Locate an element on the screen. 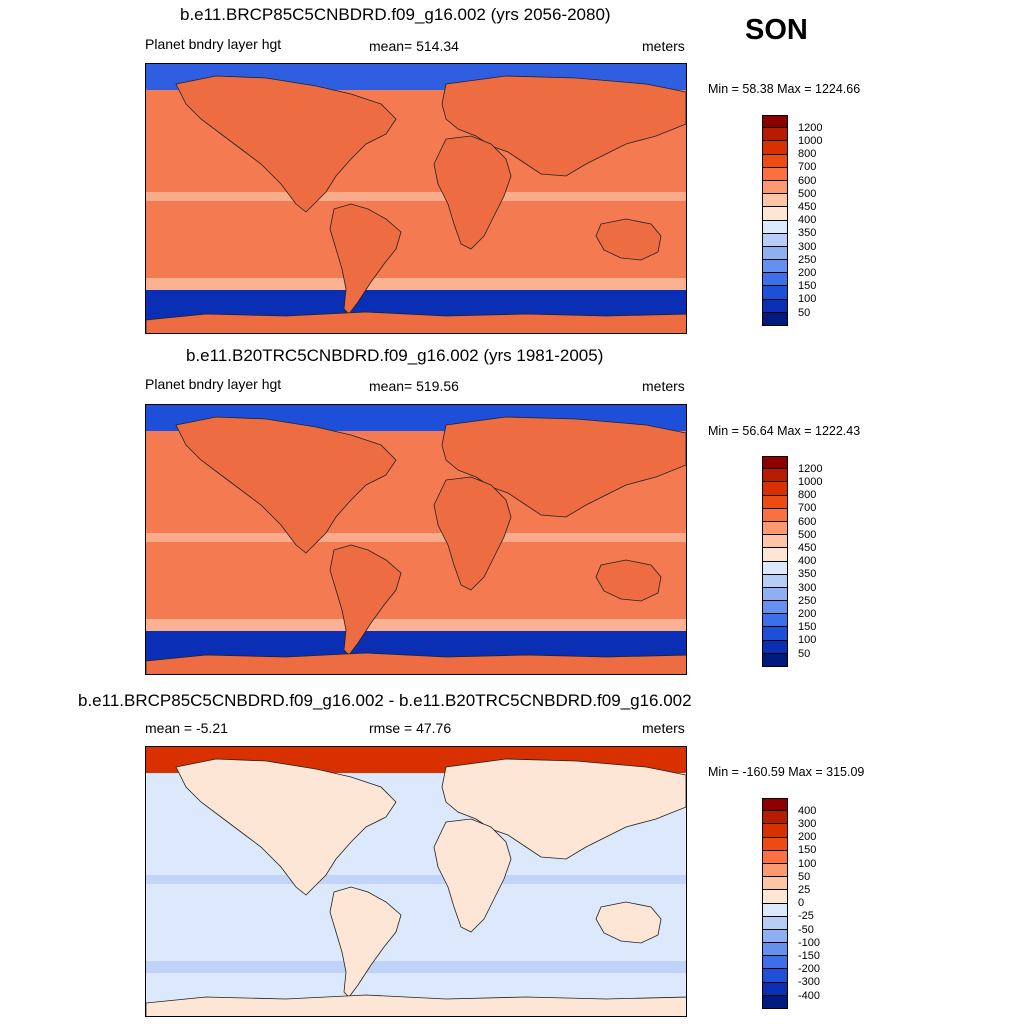  panel-2-units: meters is located at coordinates (663, 386).